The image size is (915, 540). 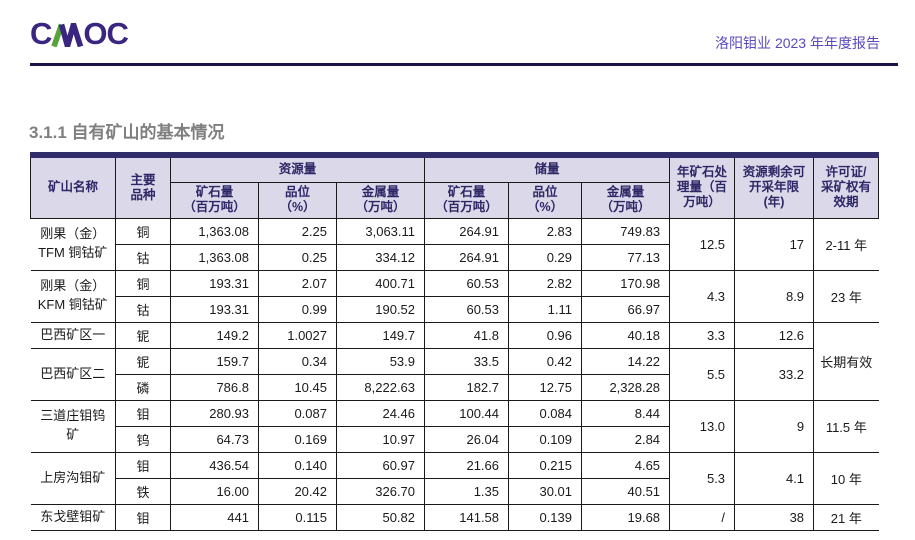 I want to click on value-cell: 40.51, so click(x=626, y=491).